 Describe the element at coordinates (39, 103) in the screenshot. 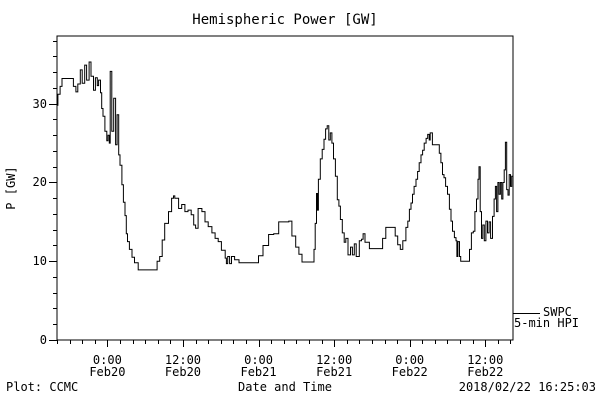

I see `y-tick-label: 30` at that location.